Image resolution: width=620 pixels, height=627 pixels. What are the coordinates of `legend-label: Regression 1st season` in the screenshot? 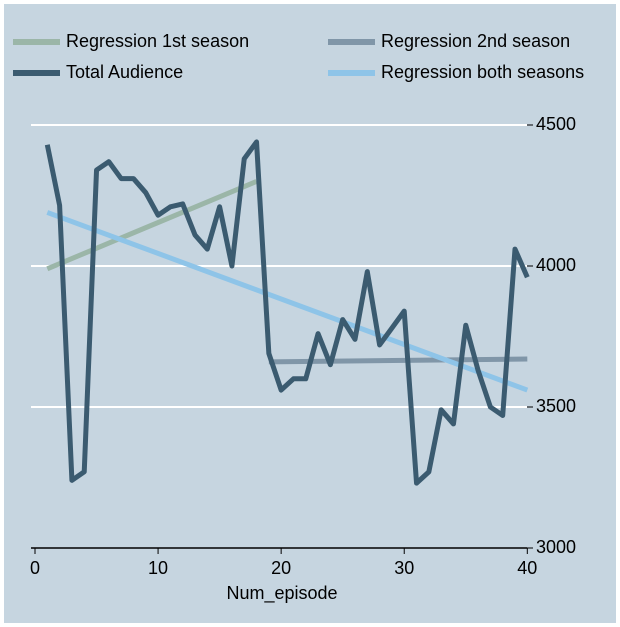 It's located at (157, 41).